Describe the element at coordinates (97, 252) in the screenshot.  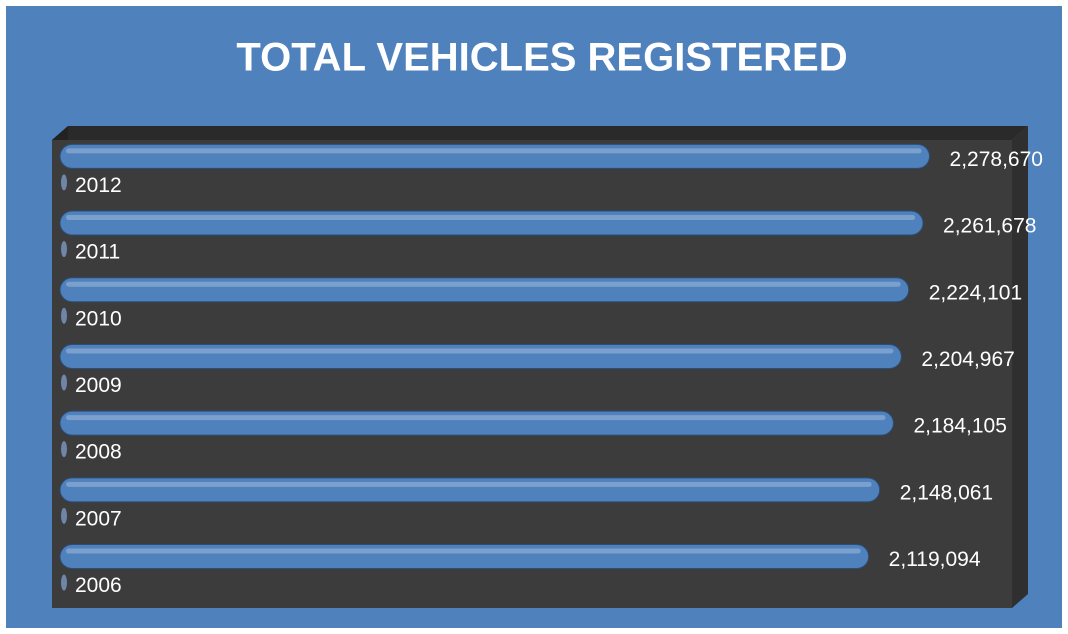
I see `y-tick-label: 2011` at that location.